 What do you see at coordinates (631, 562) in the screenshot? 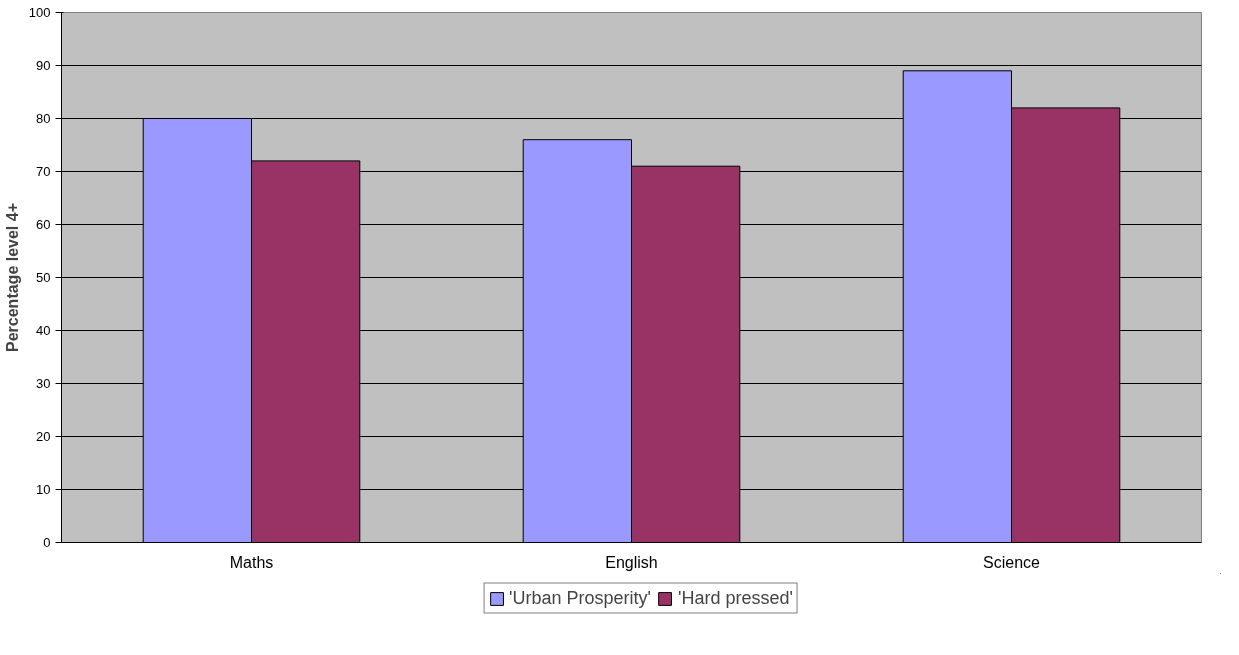
I see `x-tick-label: English` at bounding box center [631, 562].